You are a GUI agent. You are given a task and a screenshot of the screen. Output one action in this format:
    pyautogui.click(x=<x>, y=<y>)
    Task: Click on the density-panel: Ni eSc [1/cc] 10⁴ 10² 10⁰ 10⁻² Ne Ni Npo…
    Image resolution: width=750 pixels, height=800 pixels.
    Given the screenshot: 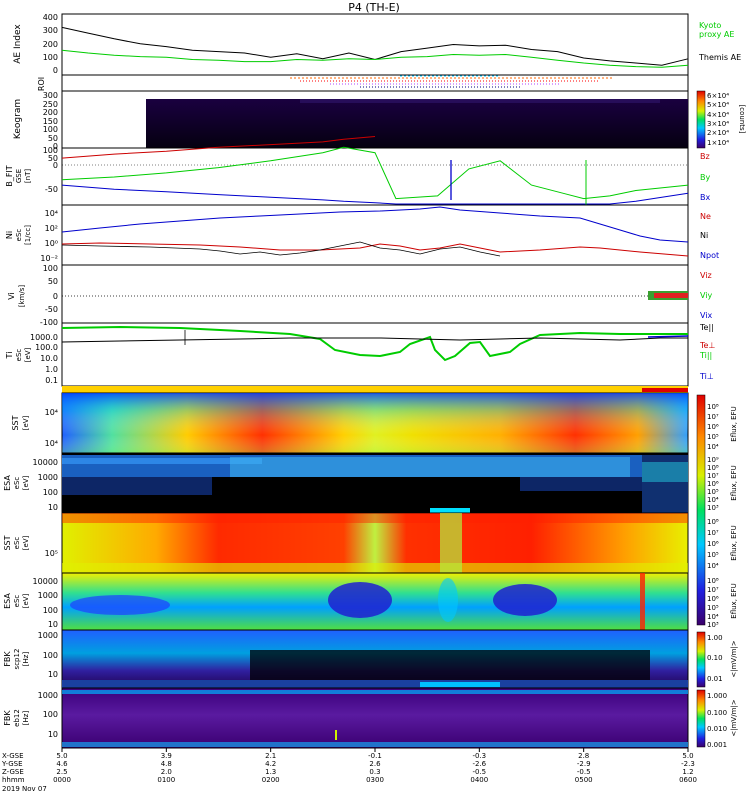 What is the action you would take?
    pyautogui.click(x=362, y=235)
    